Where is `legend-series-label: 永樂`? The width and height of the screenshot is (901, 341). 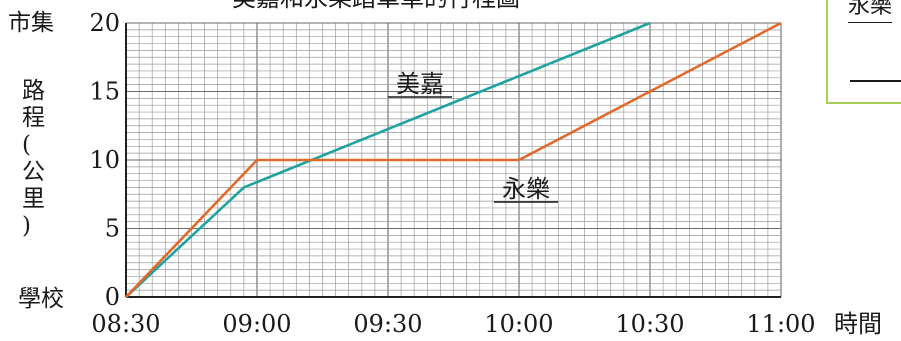
legend-series-label: 永樂 is located at coordinates (870, 11).